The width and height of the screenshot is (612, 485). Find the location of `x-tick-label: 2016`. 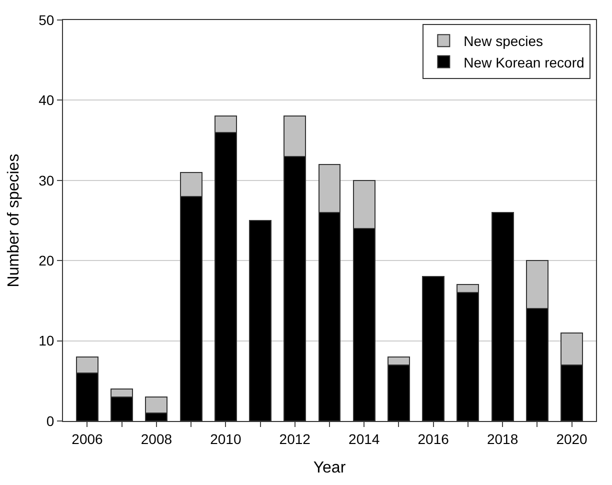

x-tick-label: 2016 is located at coordinates (434, 438).